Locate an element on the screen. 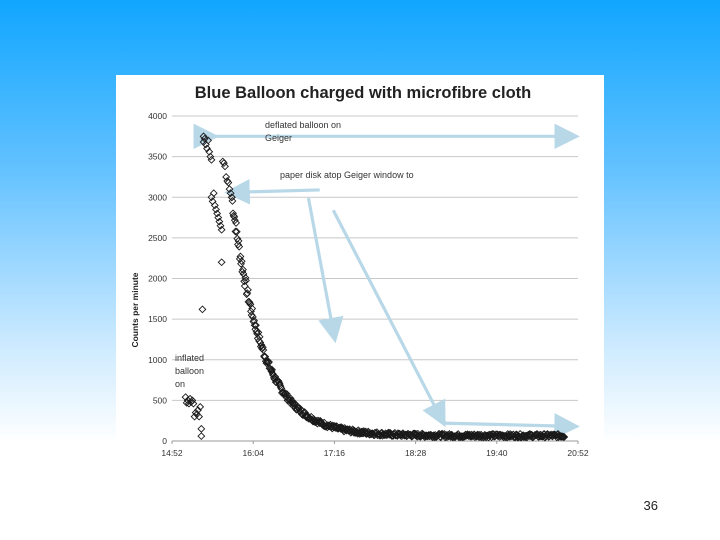 Image resolution: width=720 pixels, height=540 pixels. annotation-deflated-balloon: deflated balloon on is located at coordinates (303, 125).